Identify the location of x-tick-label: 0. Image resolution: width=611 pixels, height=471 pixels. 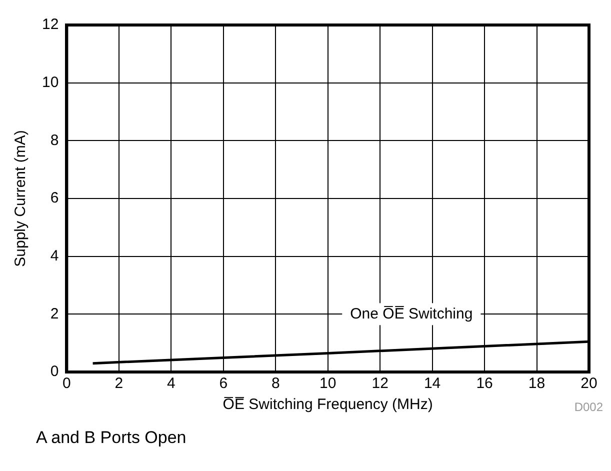
(66, 383).